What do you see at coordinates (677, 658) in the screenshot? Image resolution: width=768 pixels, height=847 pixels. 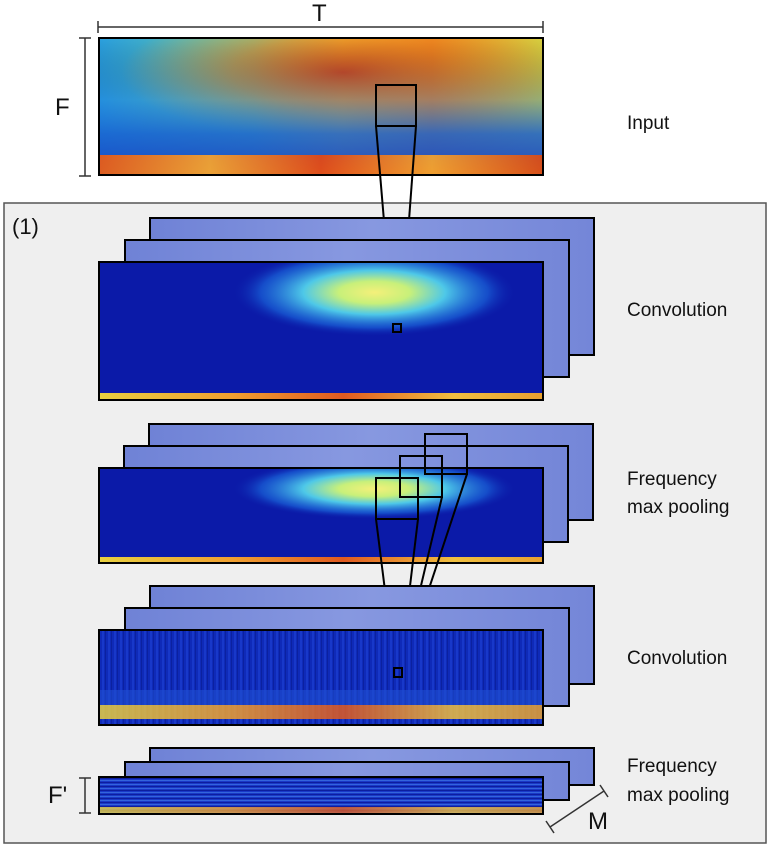 I see `stage-label-conv2: Convolution` at bounding box center [677, 658].